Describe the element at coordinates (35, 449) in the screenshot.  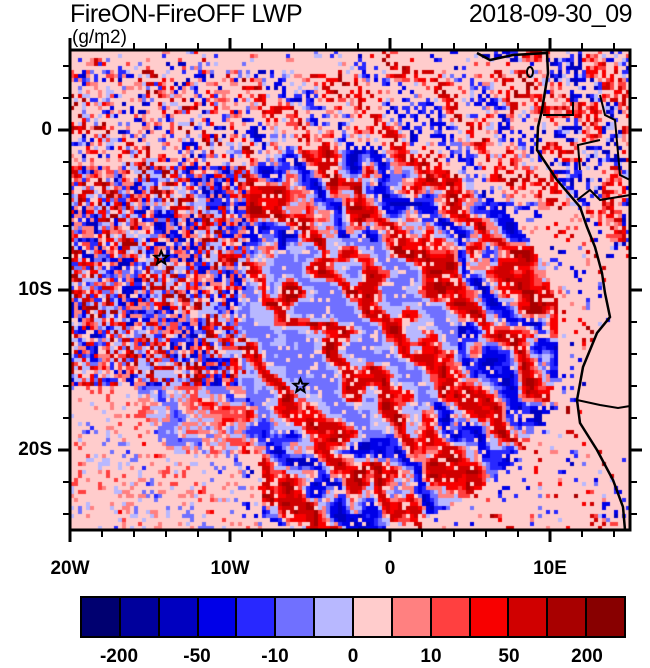
I see `y-axis-label: 20S` at that location.